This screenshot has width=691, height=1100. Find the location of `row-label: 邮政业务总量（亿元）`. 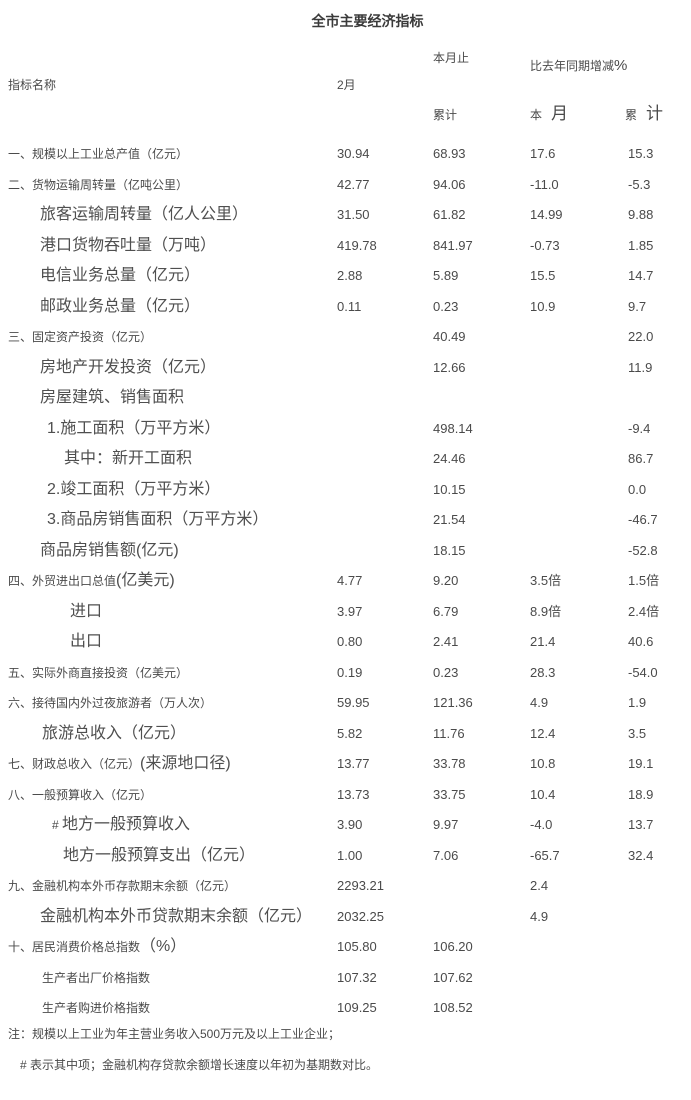

row-label: 邮政业务总量（亿元） is located at coordinates (100, 307).